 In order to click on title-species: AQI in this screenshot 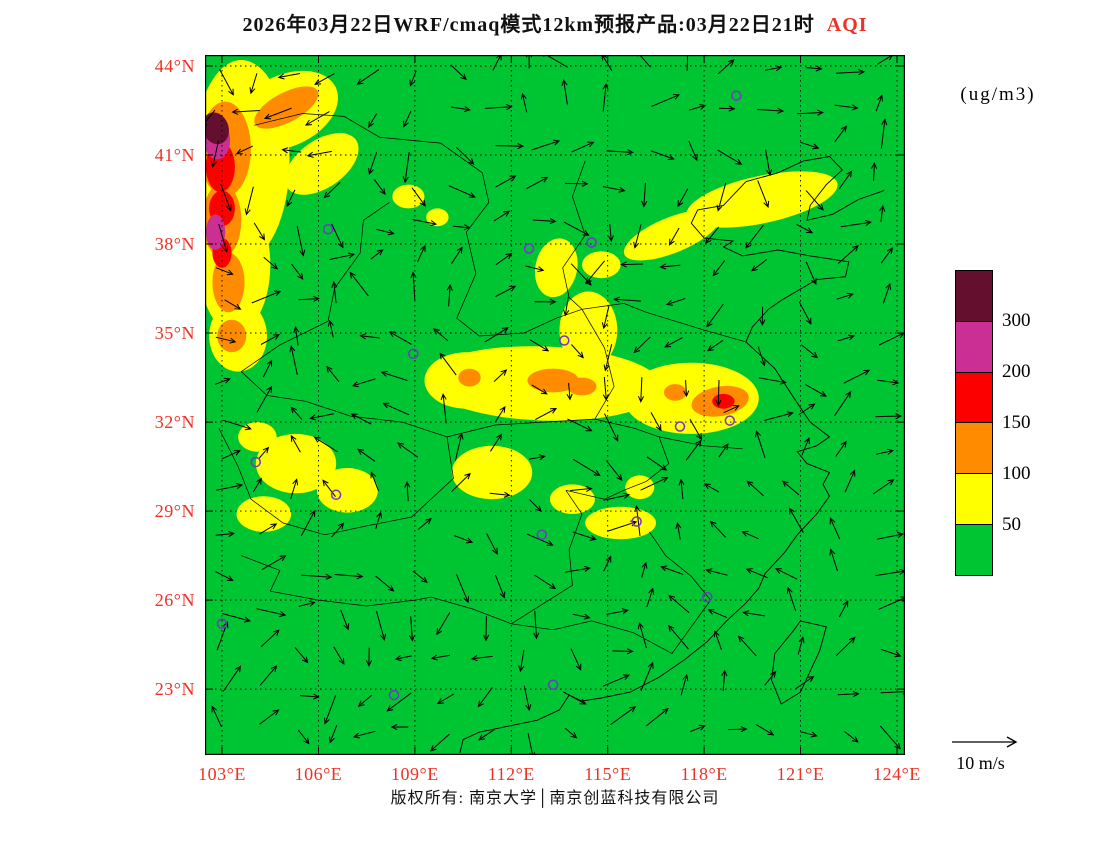, I will do `click(847, 25)`.